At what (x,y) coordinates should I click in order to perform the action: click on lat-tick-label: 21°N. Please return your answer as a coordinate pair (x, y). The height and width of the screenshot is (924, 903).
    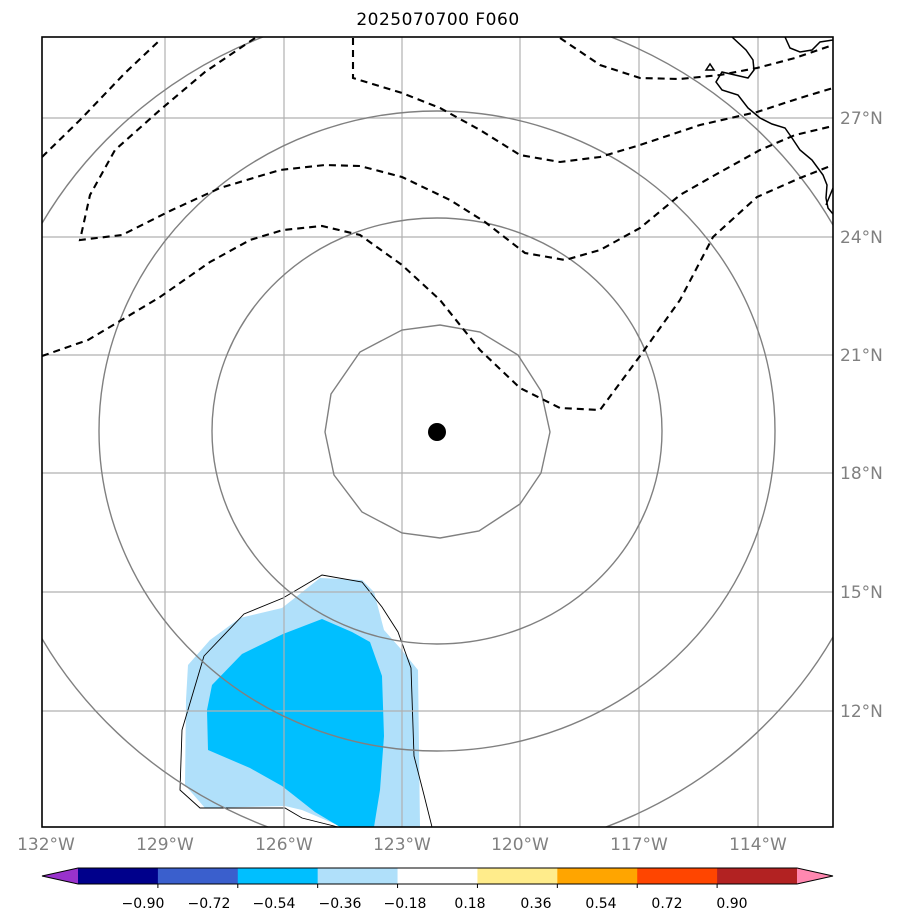
    Looking at the image, I should click on (861, 356).